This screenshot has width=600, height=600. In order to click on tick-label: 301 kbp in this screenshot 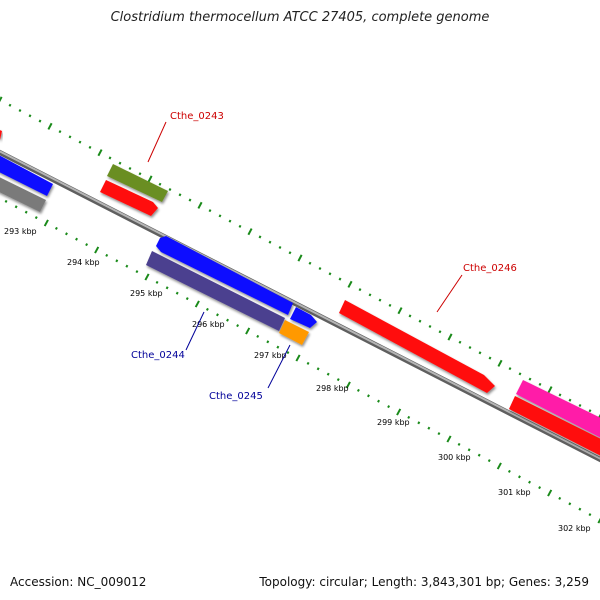, I will do `click(514, 492)`.